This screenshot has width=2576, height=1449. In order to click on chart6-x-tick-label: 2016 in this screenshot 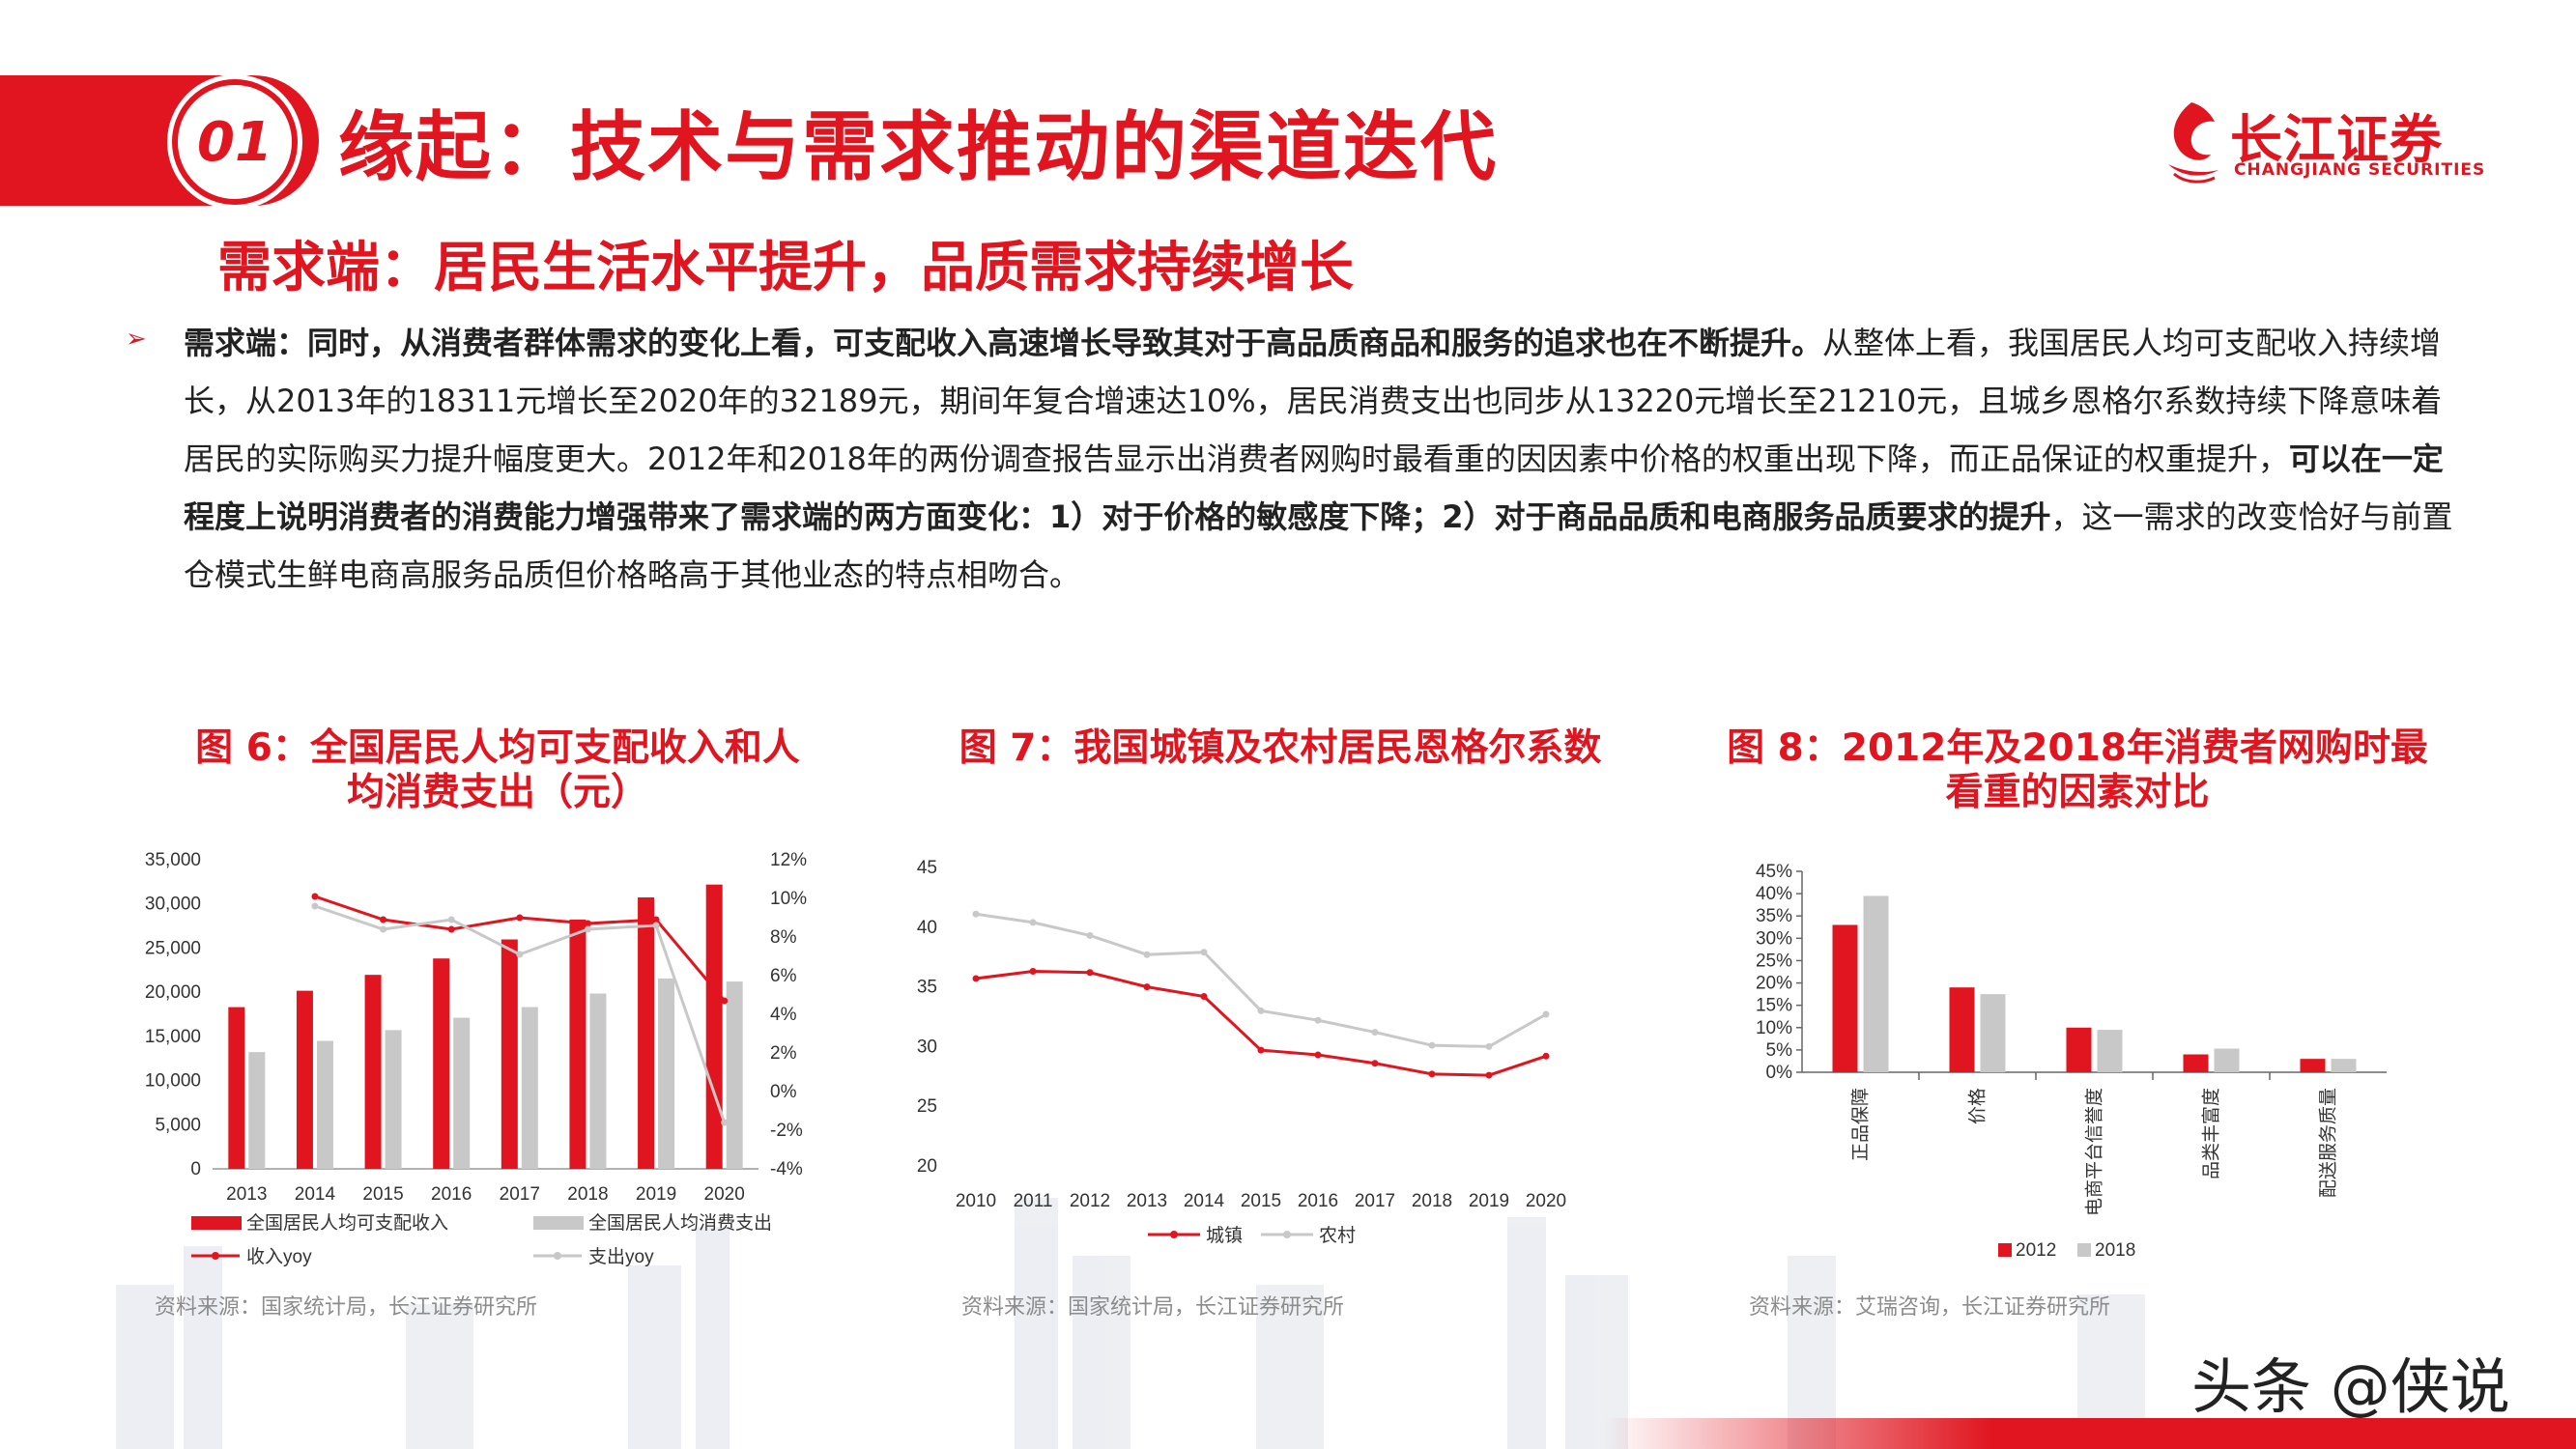, I will do `click(452, 1194)`.